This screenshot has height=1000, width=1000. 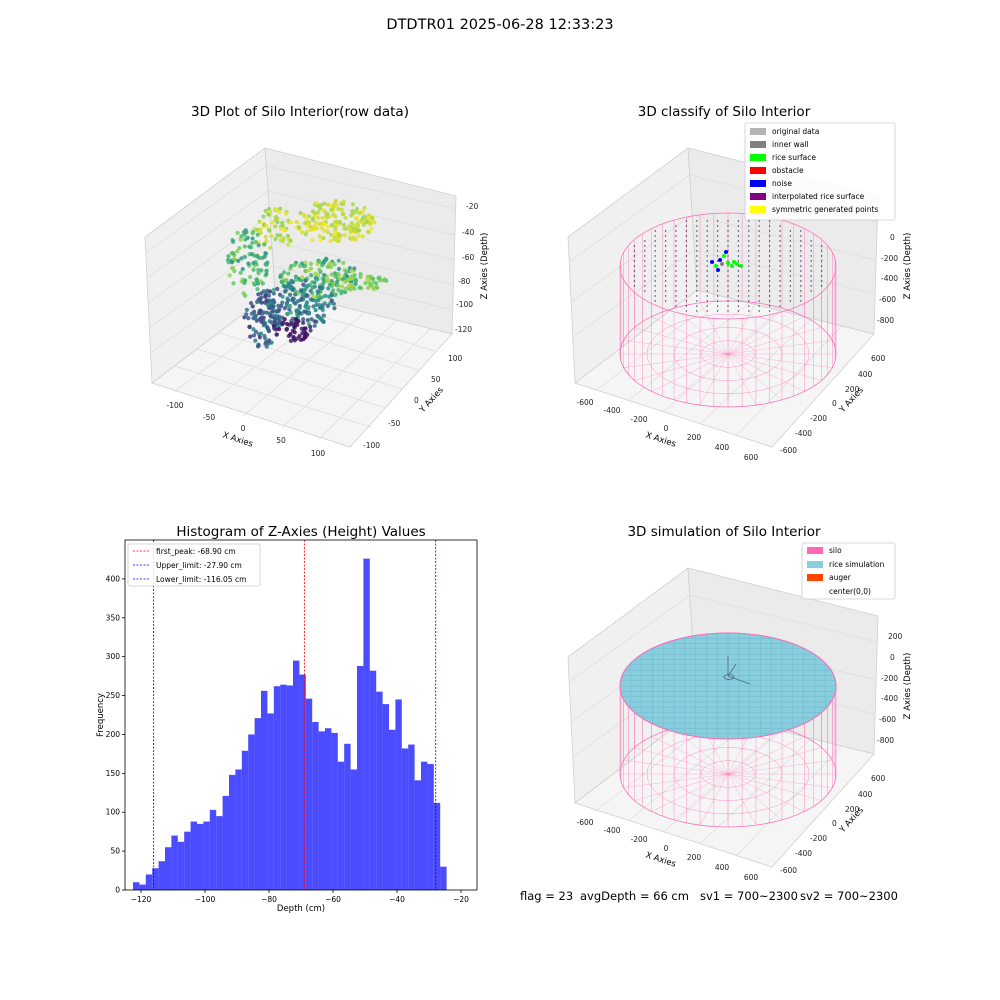 What do you see at coordinates (758, 196) in the screenshot?
I see `legend-swatch-interpolated` at bounding box center [758, 196].